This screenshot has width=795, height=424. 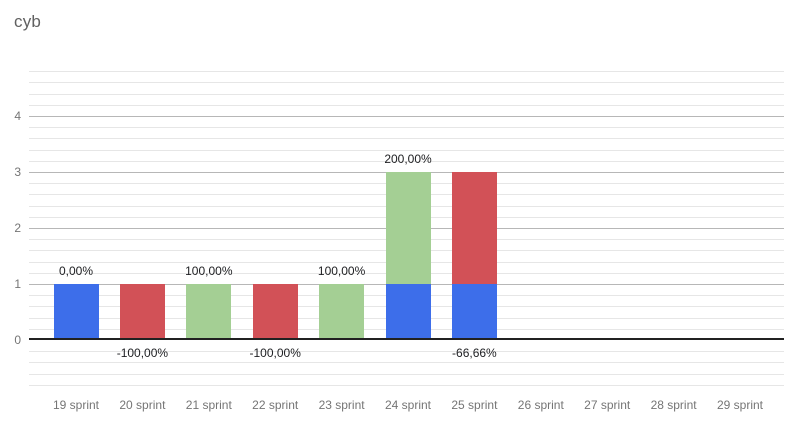 I want to click on chart-title: cyb, so click(x=28, y=21).